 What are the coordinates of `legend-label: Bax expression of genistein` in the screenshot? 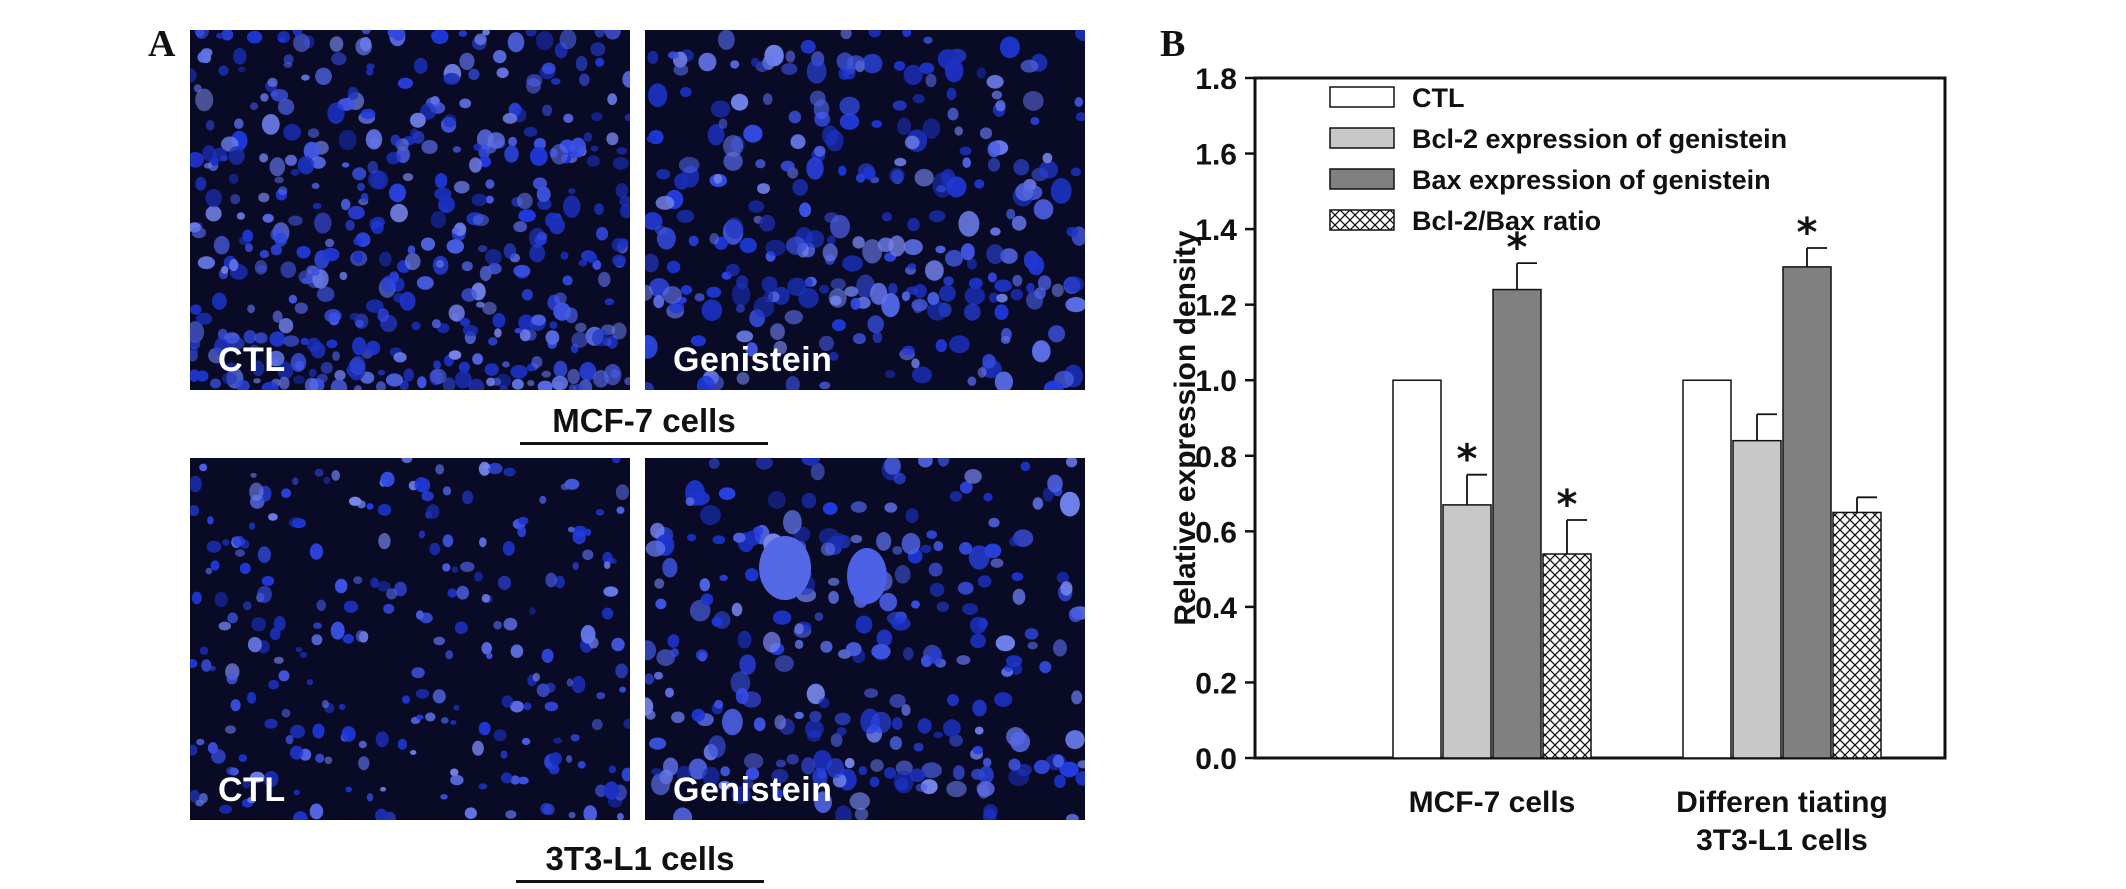 It's located at (1591, 180).